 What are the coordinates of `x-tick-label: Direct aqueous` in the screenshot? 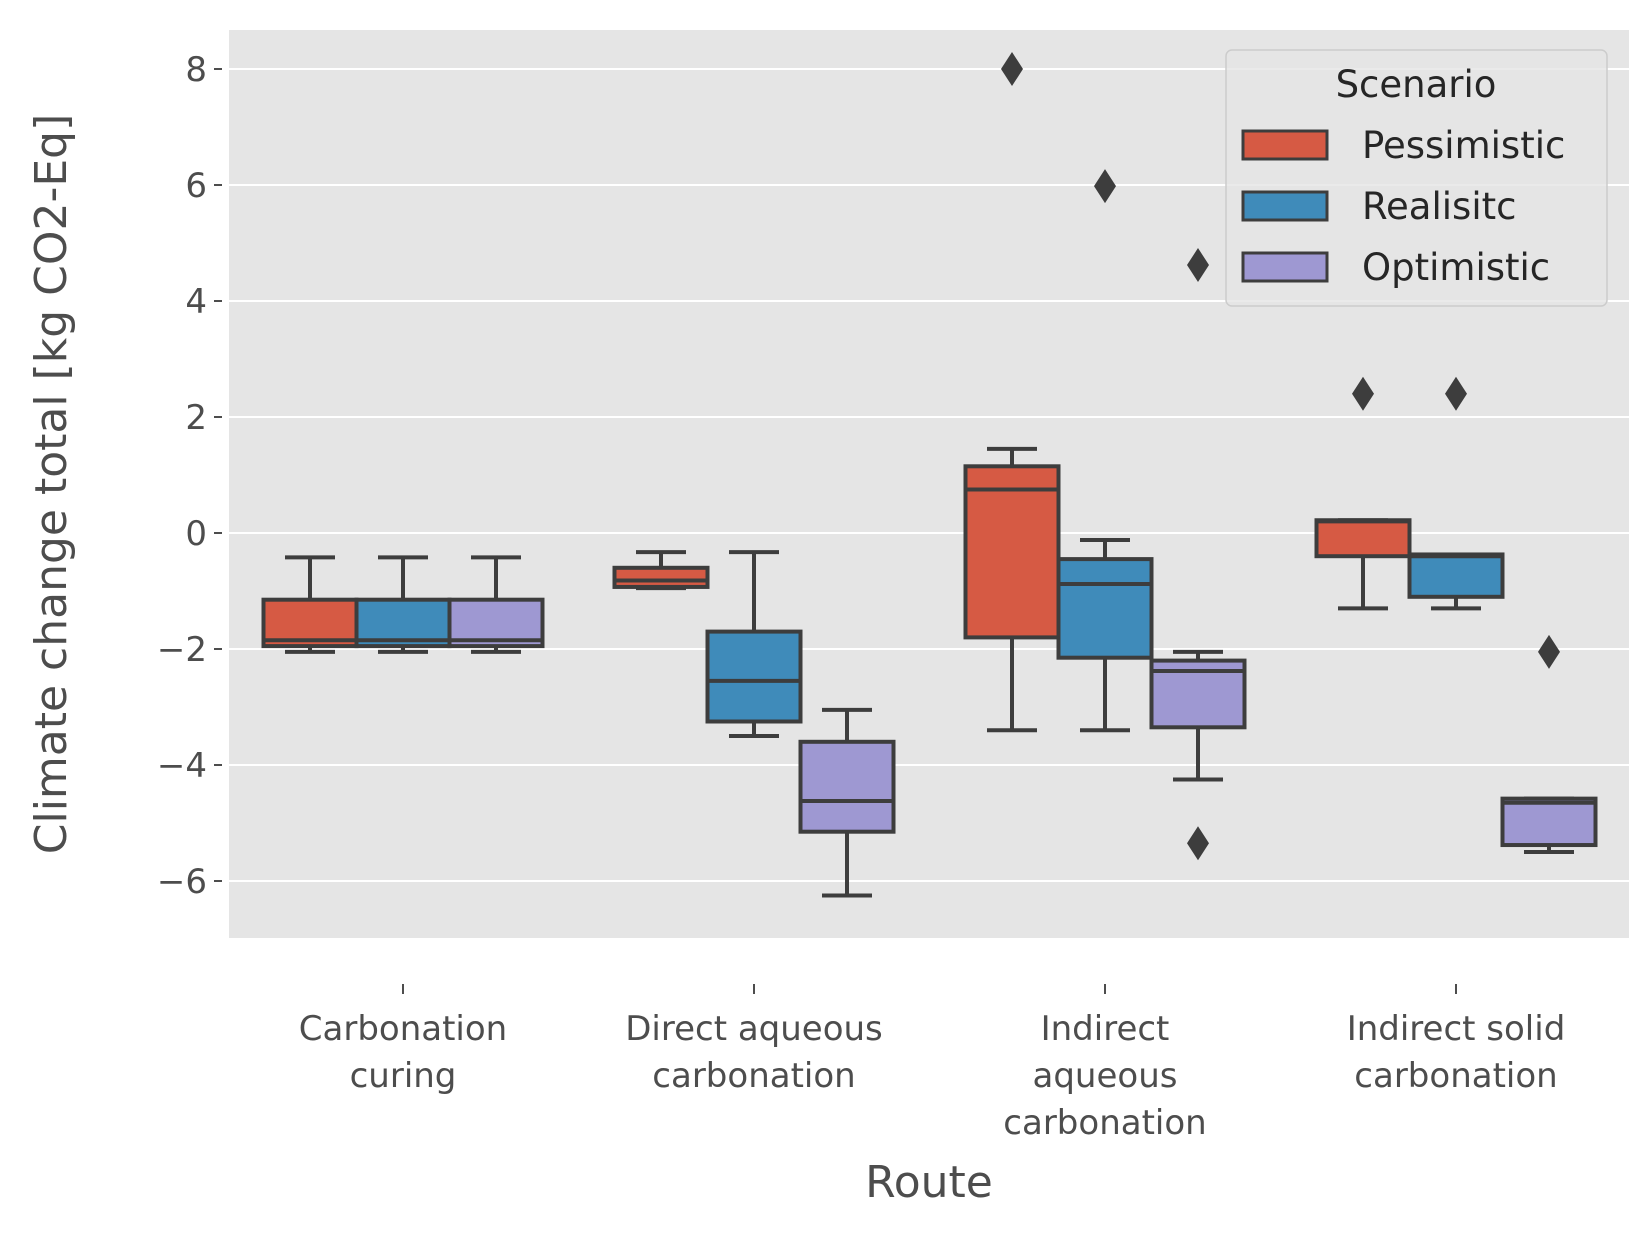 It's located at (754, 1029).